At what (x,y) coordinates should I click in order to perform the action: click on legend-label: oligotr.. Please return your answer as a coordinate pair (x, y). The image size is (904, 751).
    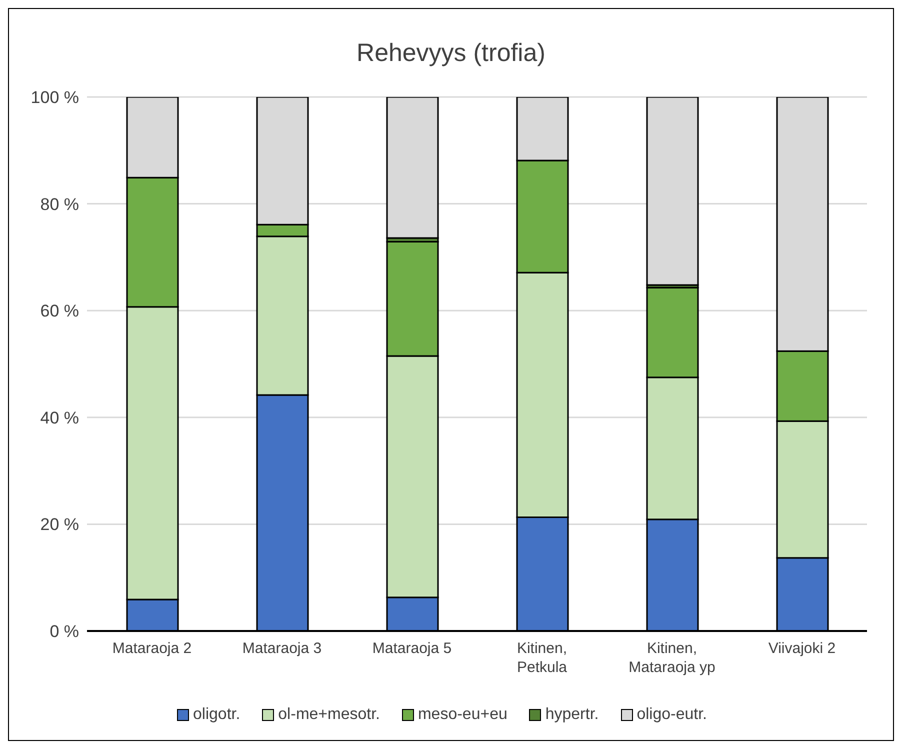
    Looking at the image, I should click on (216, 715).